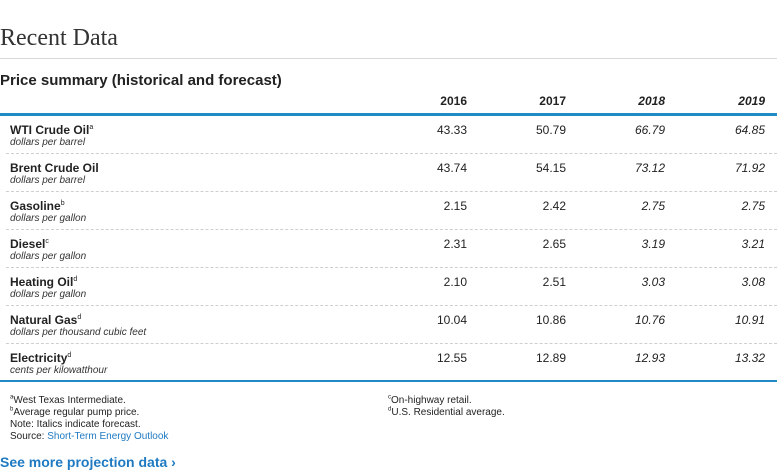  What do you see at coordinates (59, 38) in the screenshot?
I see `page-heading: Recent Data` at bounding box center [59, 38].